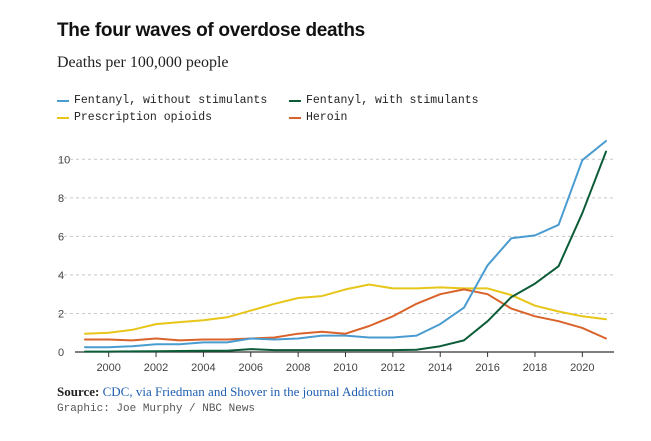 The image size is (651, 441). What do you see at coordinates (345, 309) in the screenshot?
I see `series-line-prescription-opioids` at bounding box center [345, 309].